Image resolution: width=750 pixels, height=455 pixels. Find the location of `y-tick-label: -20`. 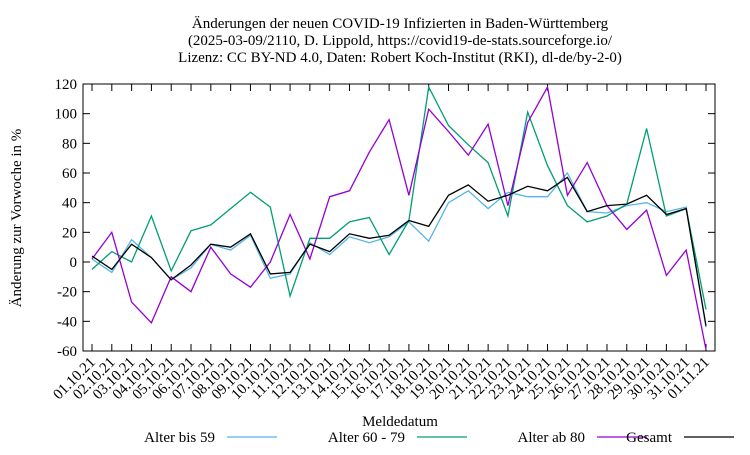

y-tick-label: -20 is located at coordinates (67, 293).